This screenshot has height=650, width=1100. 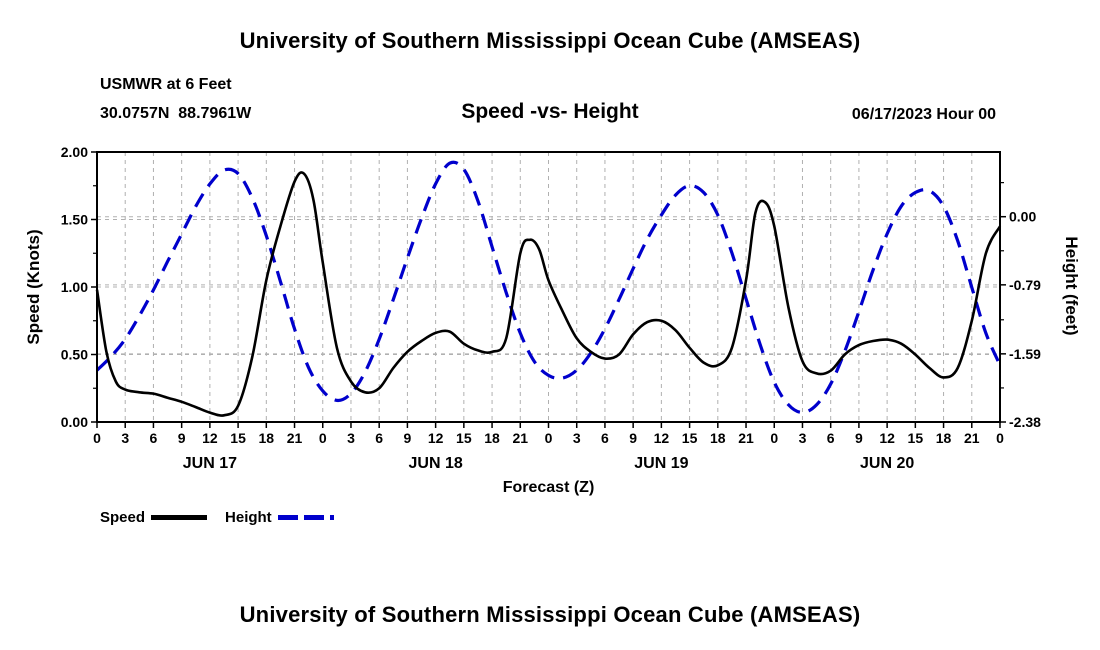 What do you see at coordinates (217, 517) in the screenshot?
I see `legend: Speed Height` at bounding box center [217, 517].